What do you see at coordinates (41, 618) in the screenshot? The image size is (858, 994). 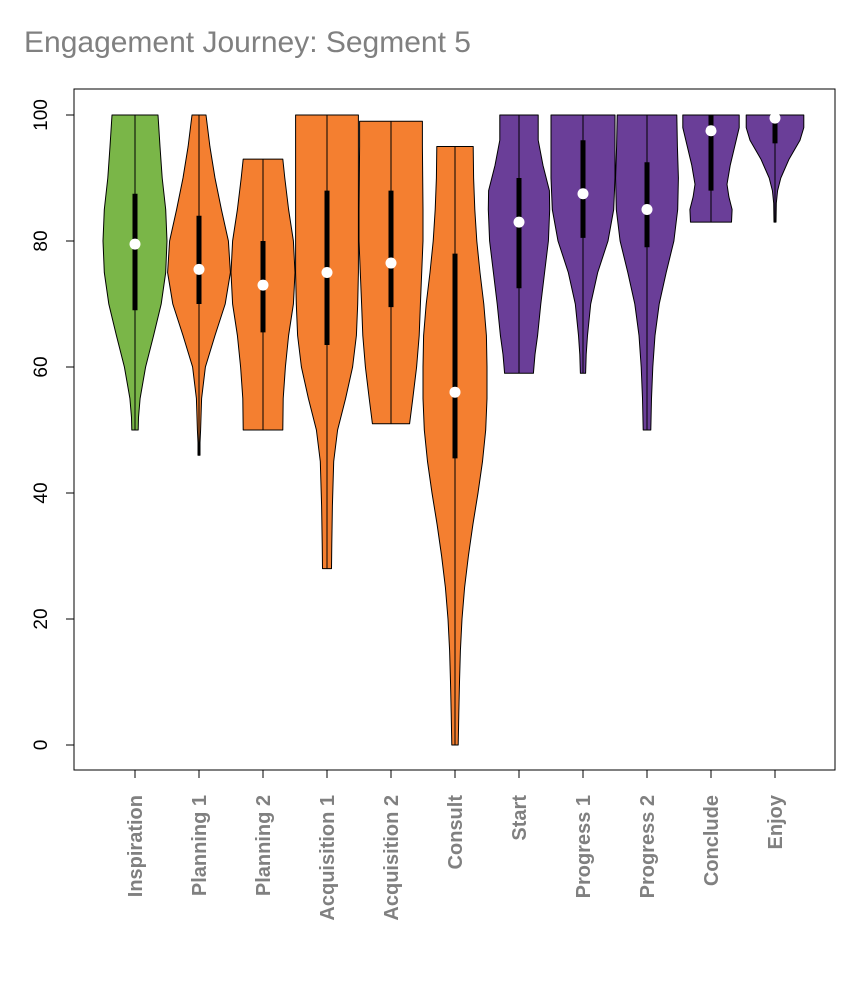 I see `y-tick-label: 20` at bounding box center [41, 618].